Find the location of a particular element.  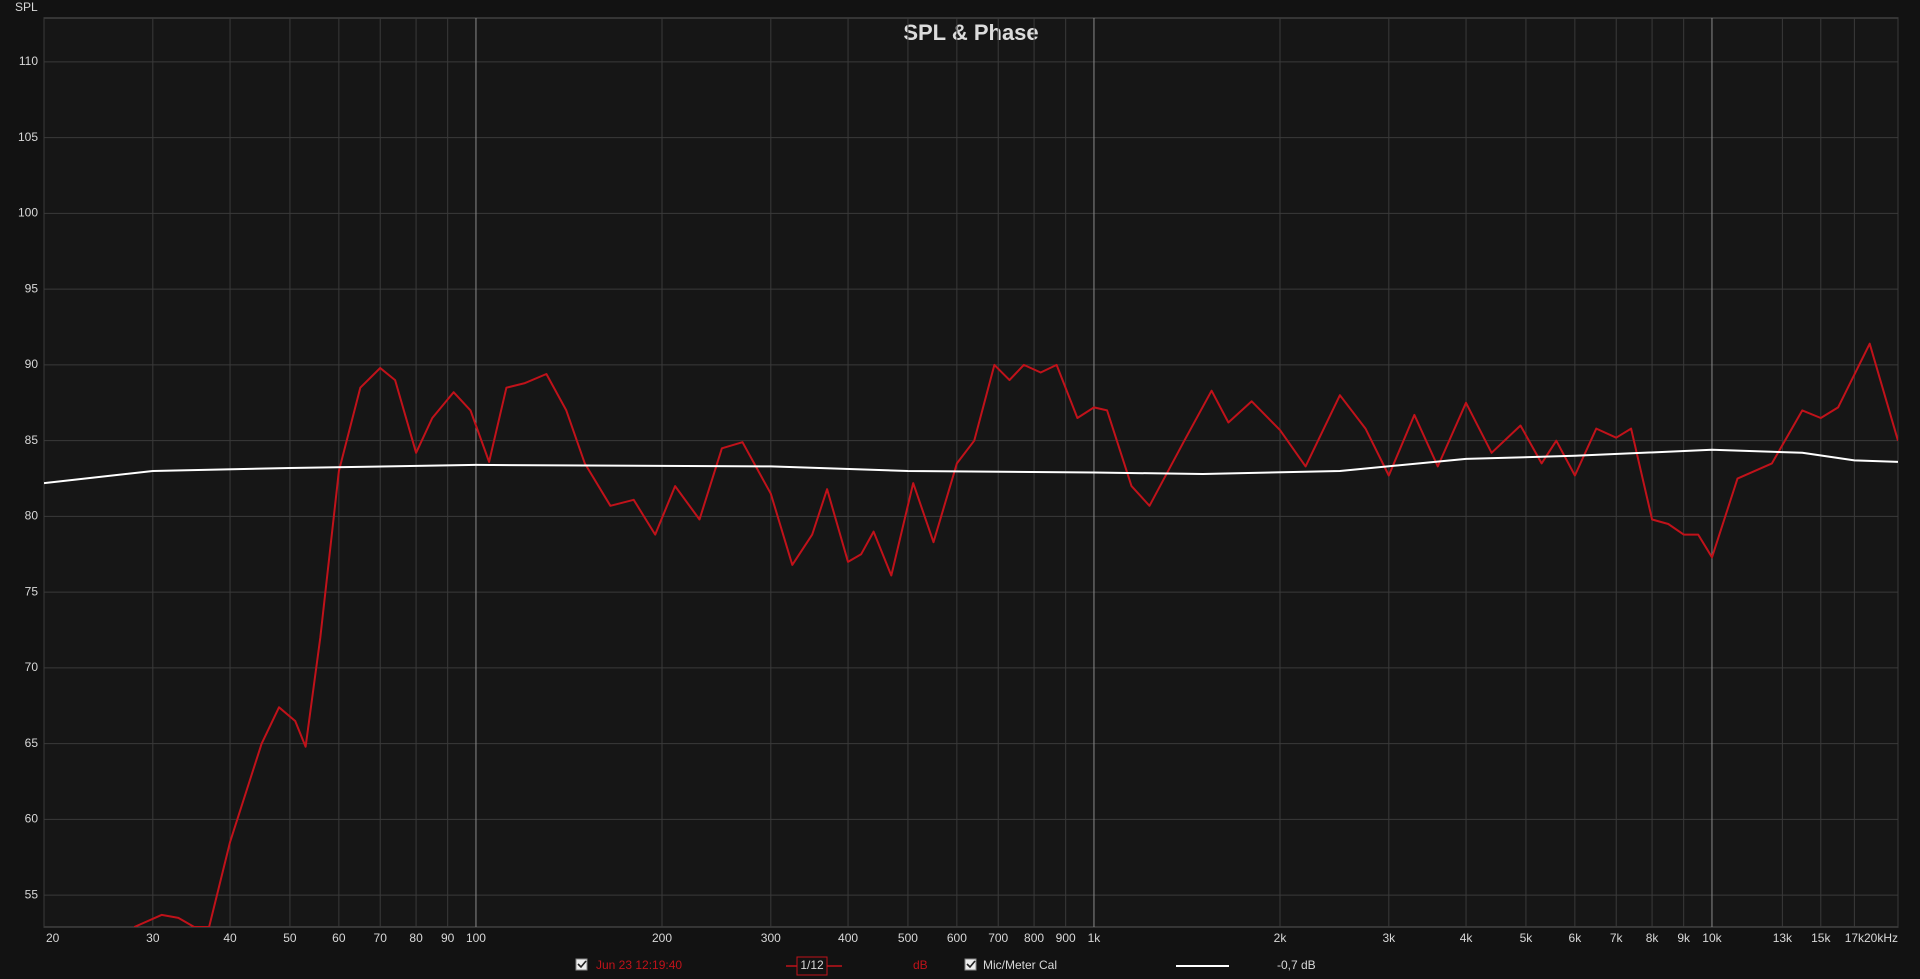

x-tick-label: 20kHz is located at coordinates (1881, 938).